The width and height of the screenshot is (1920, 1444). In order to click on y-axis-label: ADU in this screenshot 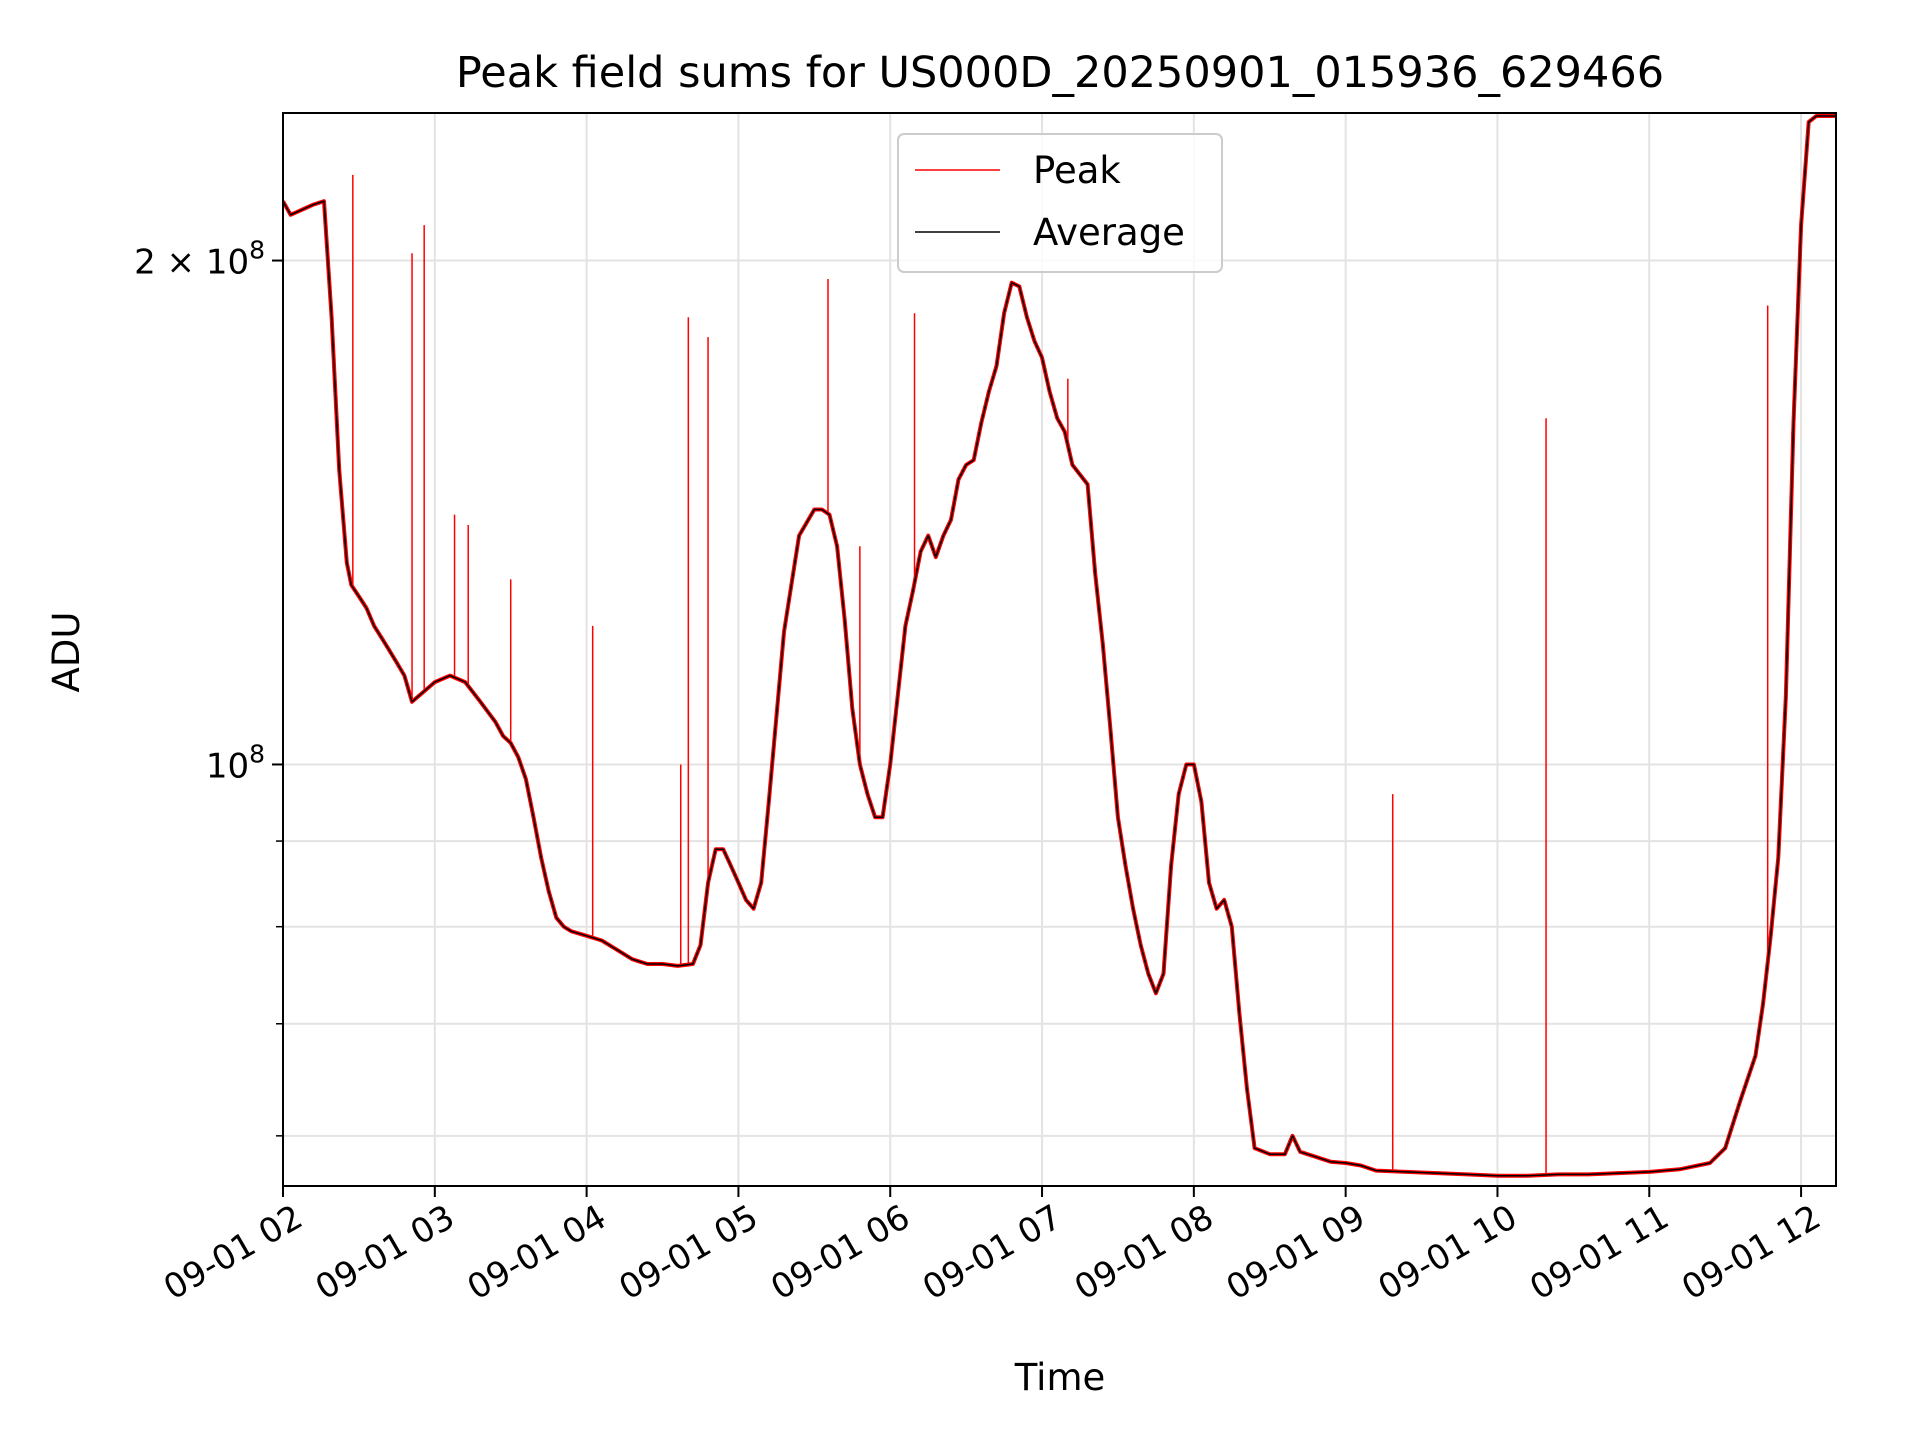, I will do `click(66, 652)`.